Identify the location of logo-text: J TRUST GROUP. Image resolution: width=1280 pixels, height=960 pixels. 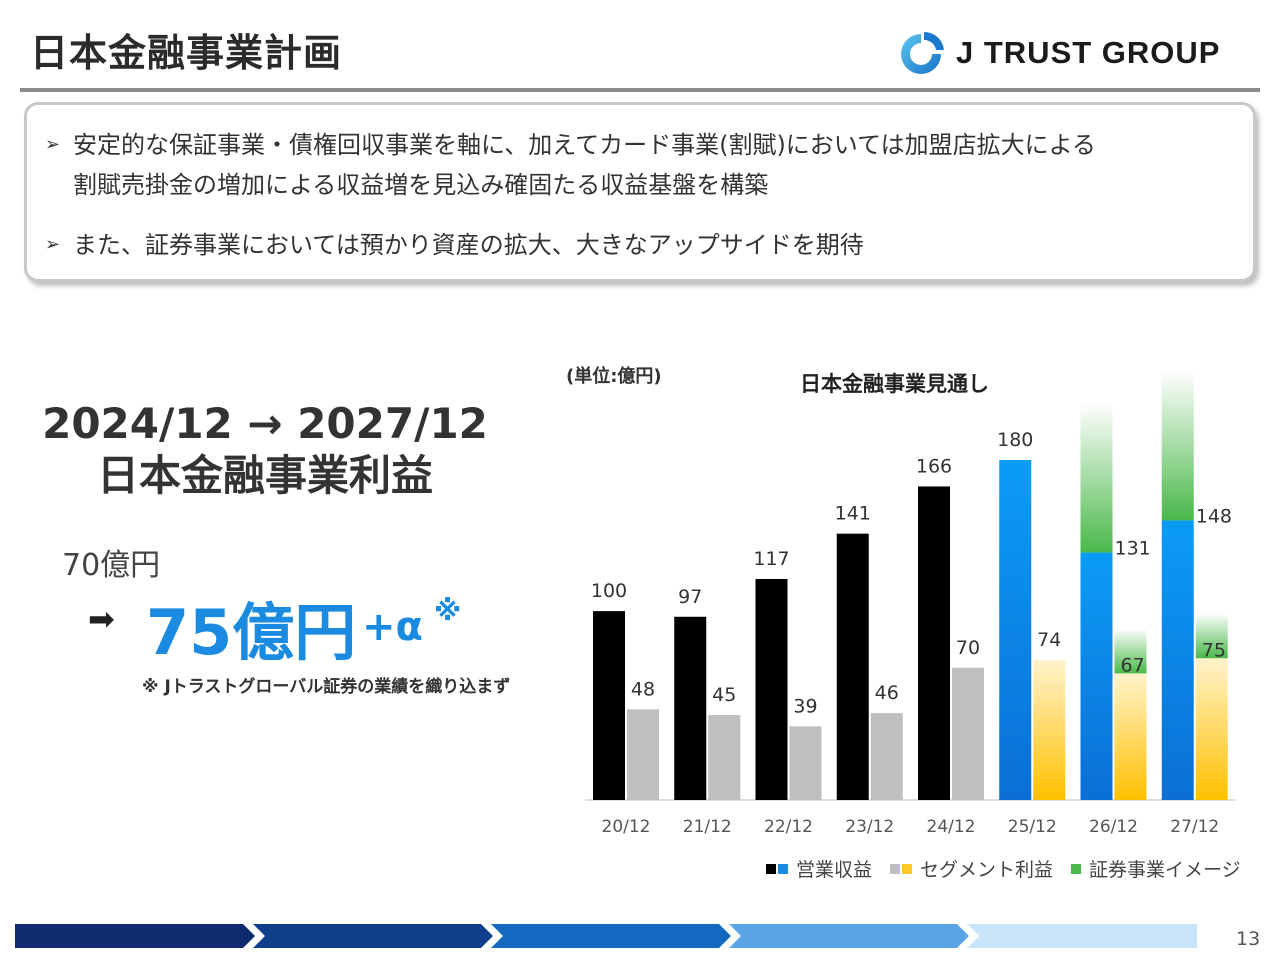
(1088, 52).